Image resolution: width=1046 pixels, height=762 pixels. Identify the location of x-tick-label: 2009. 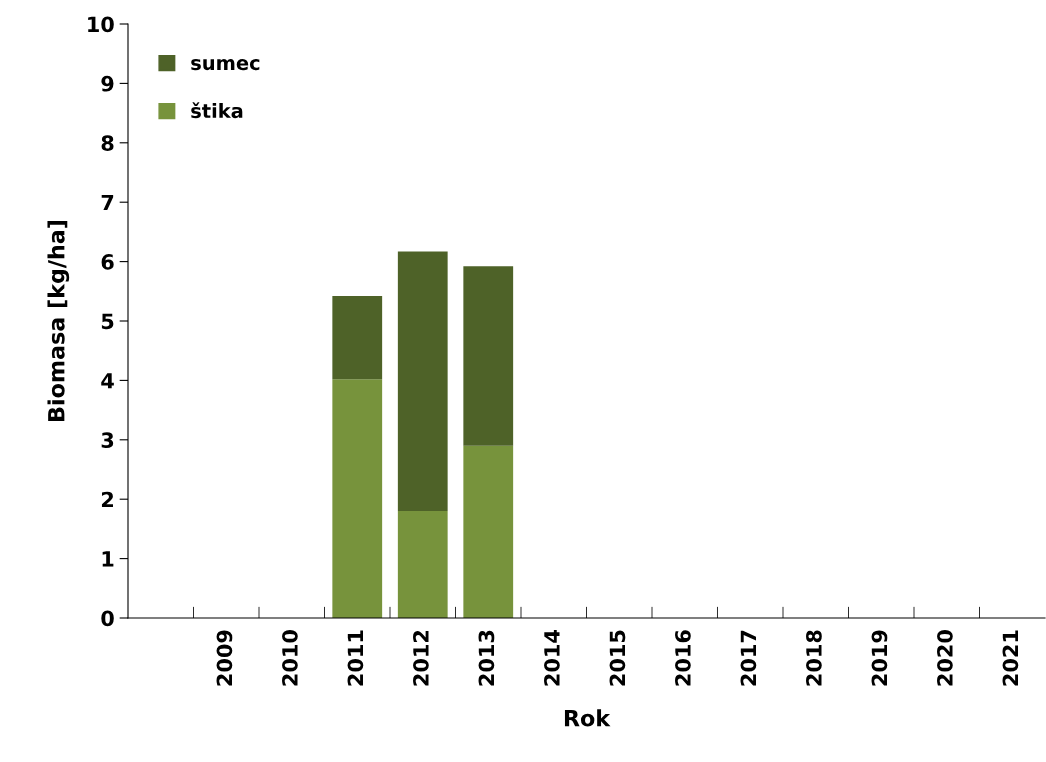
(224, 658).